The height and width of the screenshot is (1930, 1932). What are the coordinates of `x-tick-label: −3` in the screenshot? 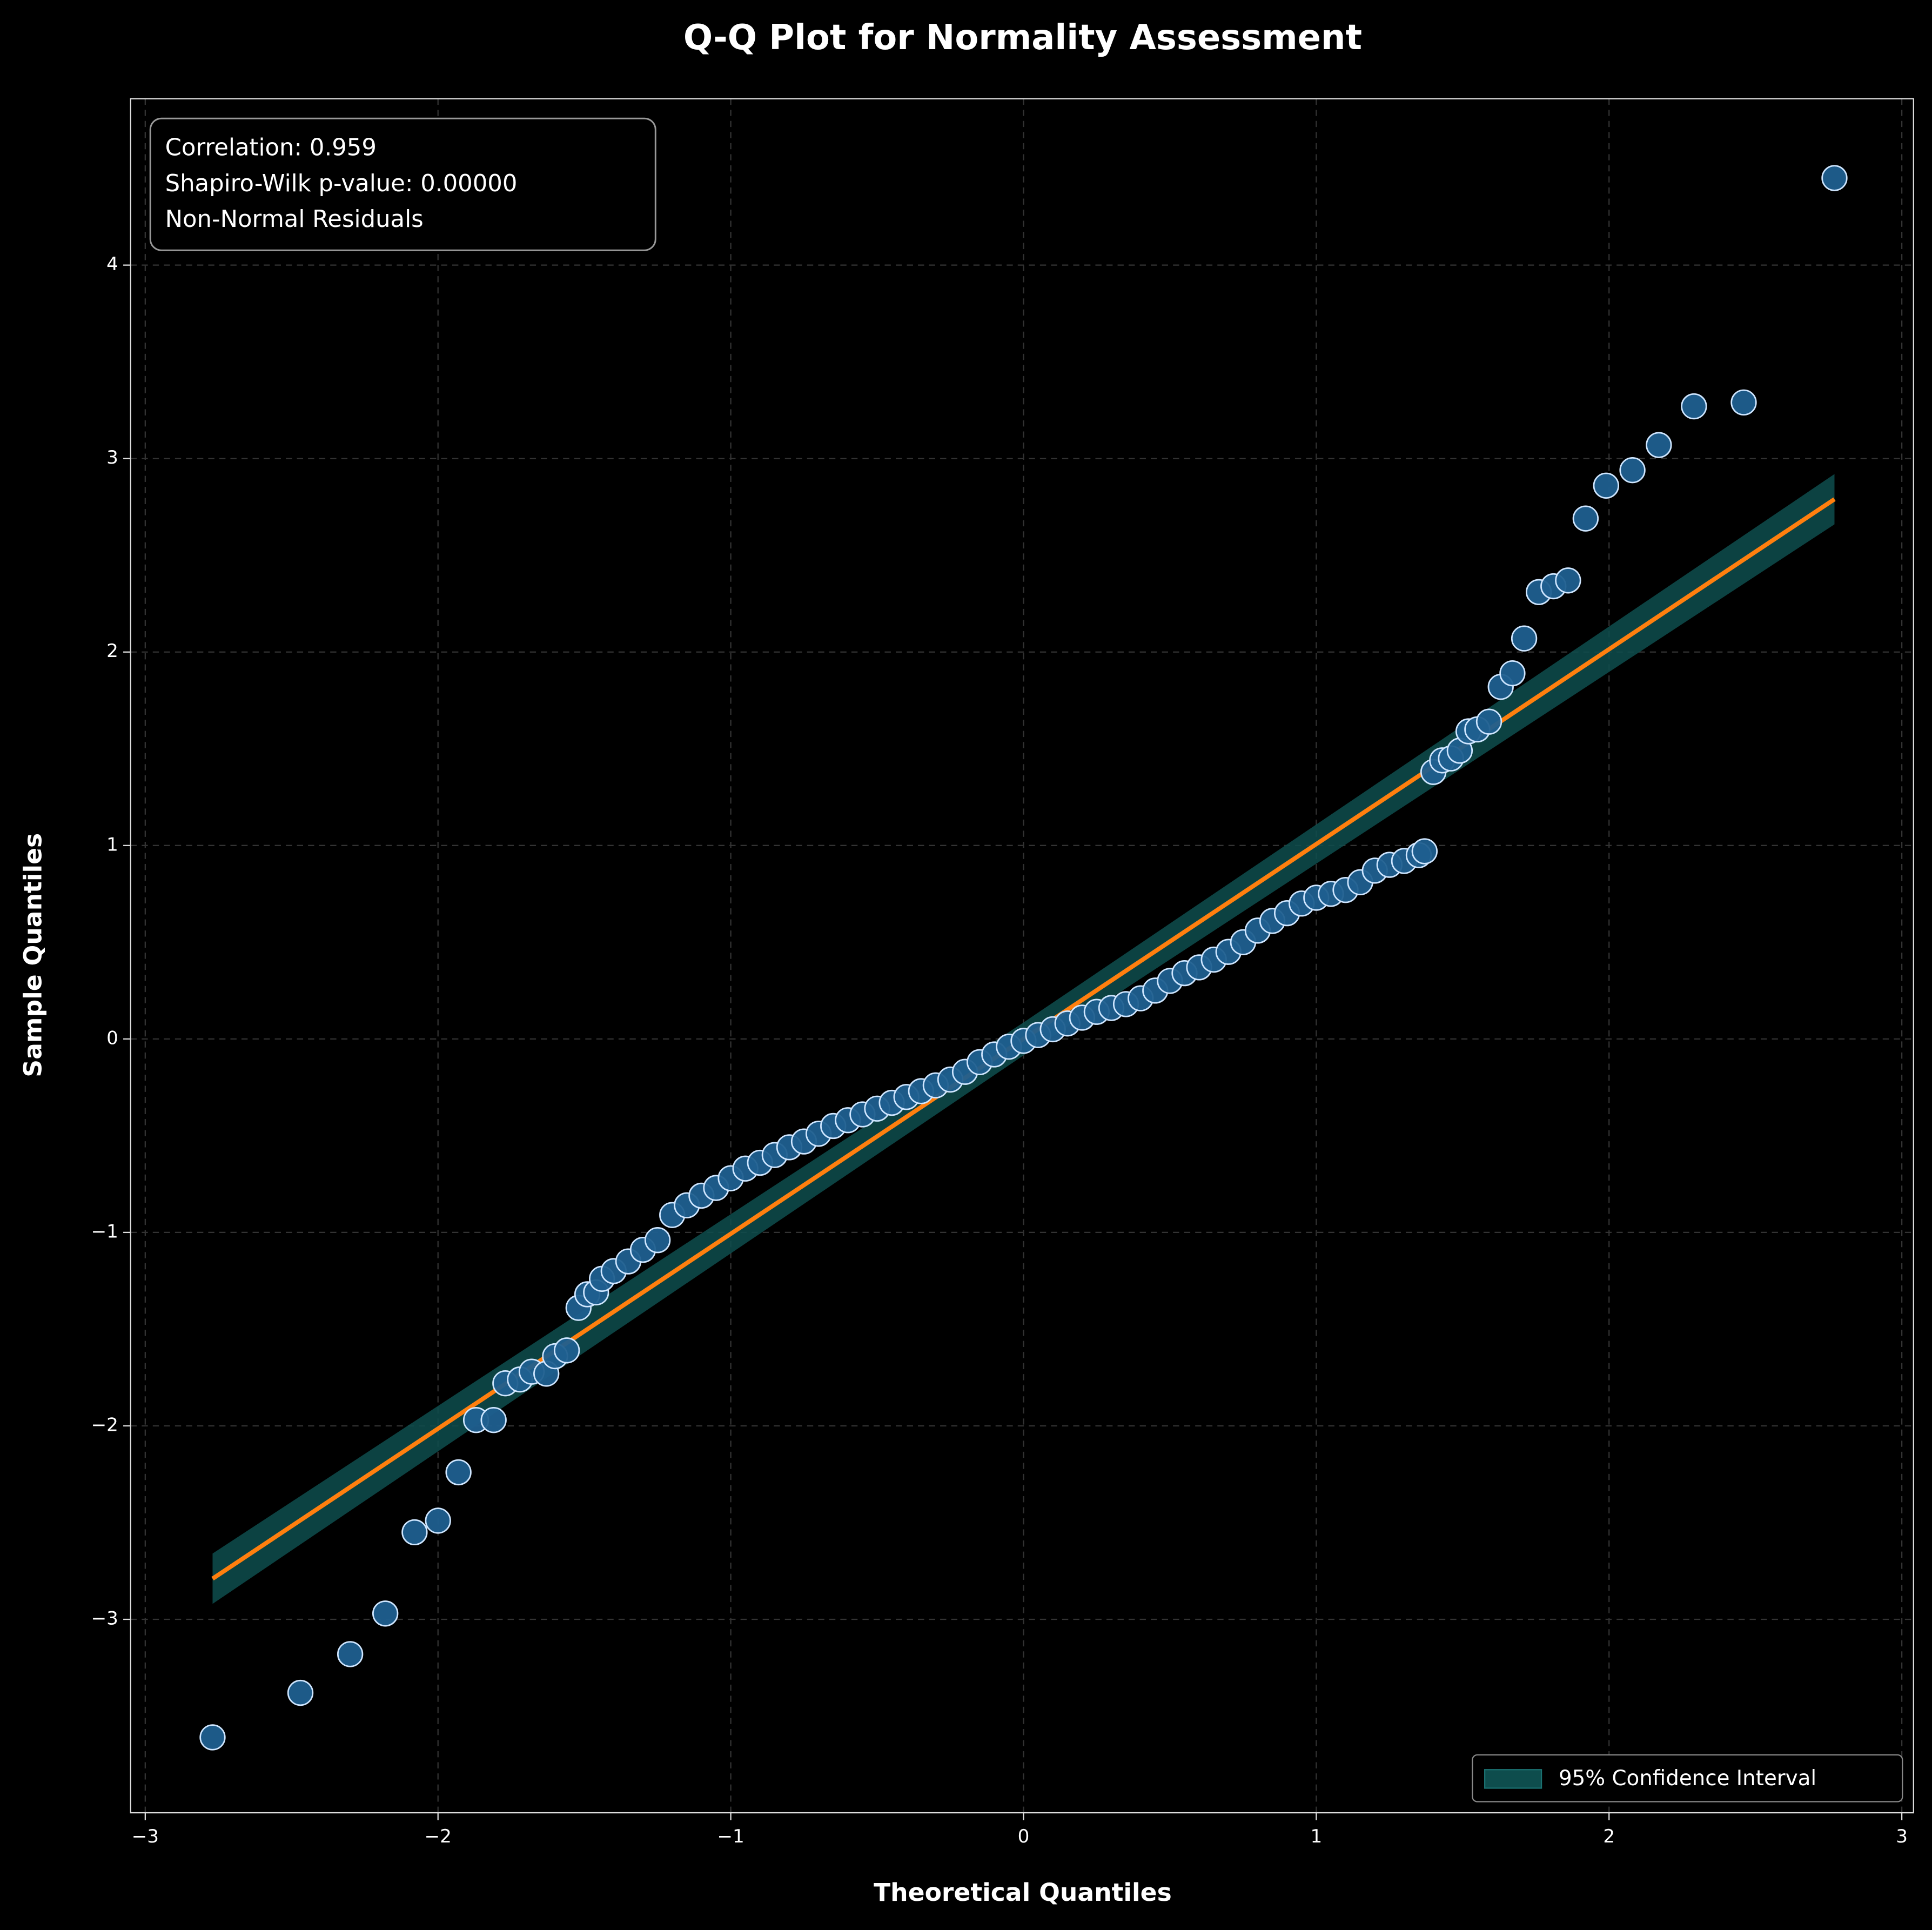 It's located at (145, 1836).